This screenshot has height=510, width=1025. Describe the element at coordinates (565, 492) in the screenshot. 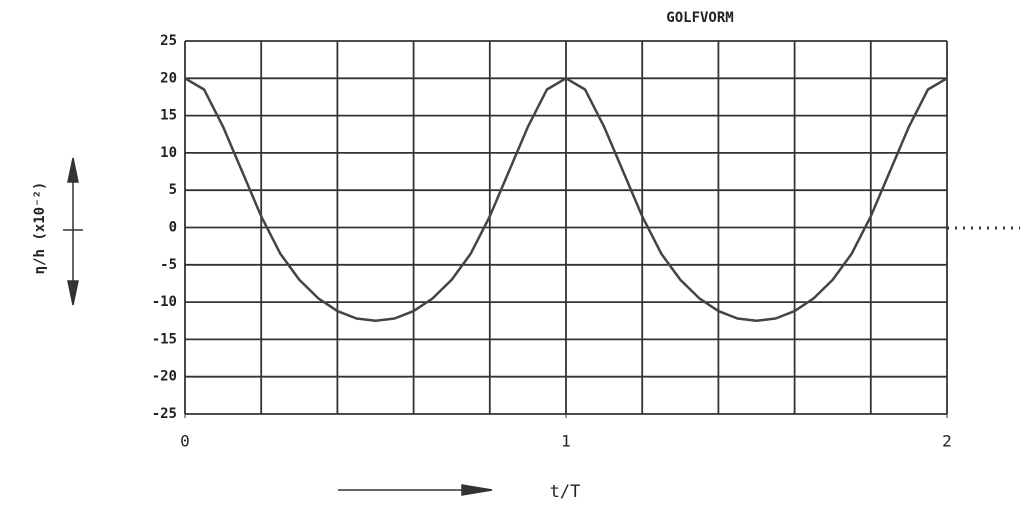

I see `x-axis-label: t/T` at that location.